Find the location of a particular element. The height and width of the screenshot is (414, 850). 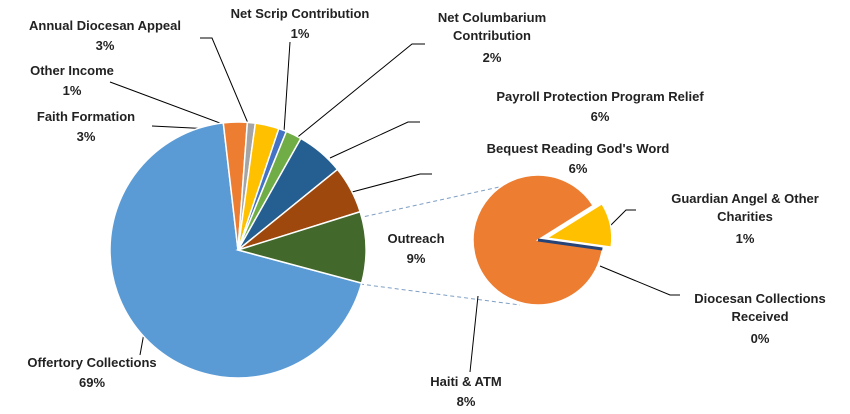

data-label: Net Columbarium Contribution is located at coordinates (492, 26).